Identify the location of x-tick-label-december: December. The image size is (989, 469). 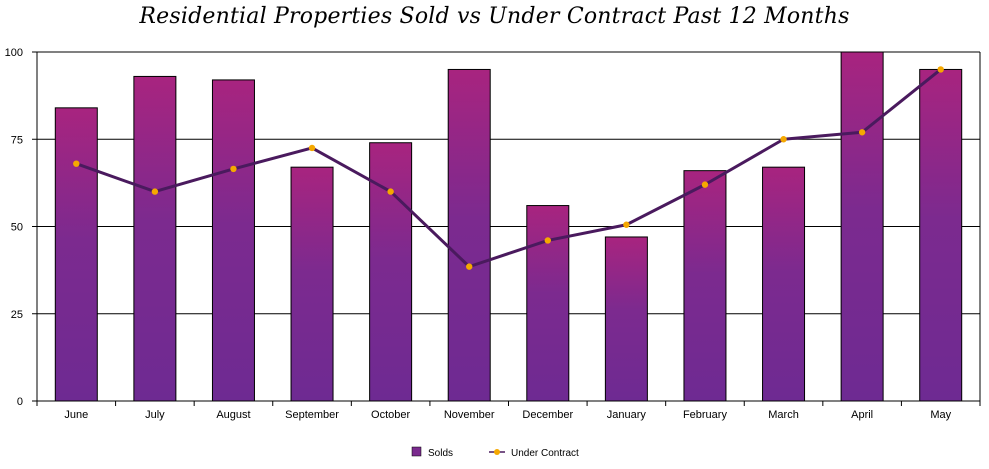
(547, 415).